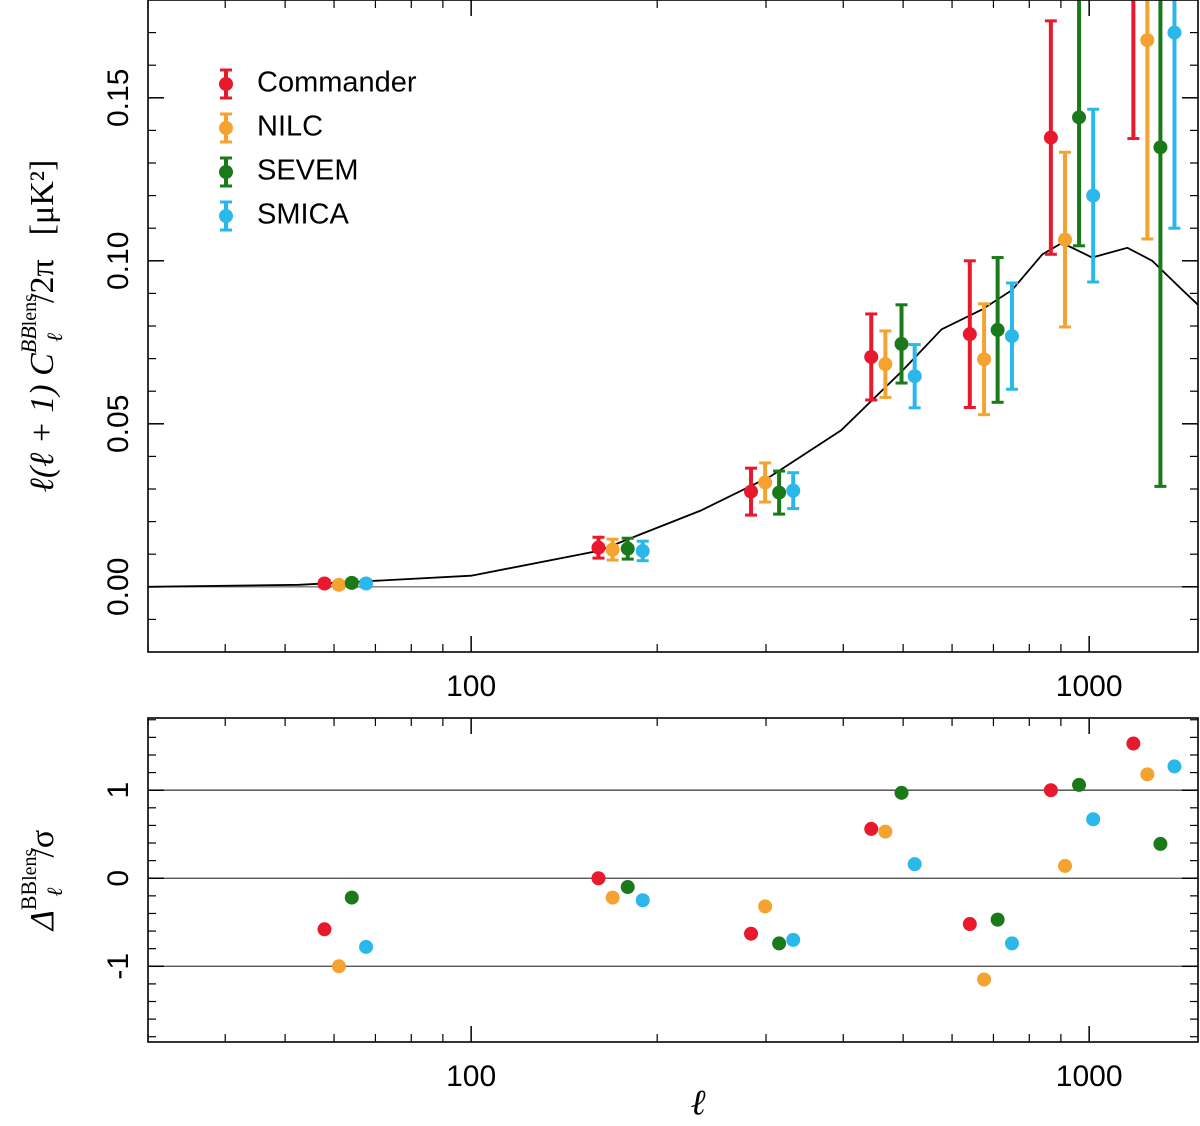  What do you see at coordinates (118, 878) in the screenshot?
I see `y-tick-label: 0` at bounding box center [118, 878].